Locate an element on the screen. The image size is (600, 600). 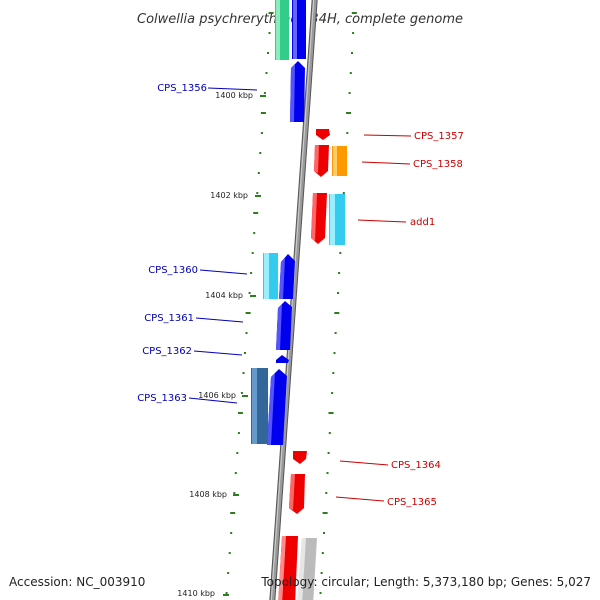
label-cps-1361: CPS_1361 is located at coordinates (169, 318).